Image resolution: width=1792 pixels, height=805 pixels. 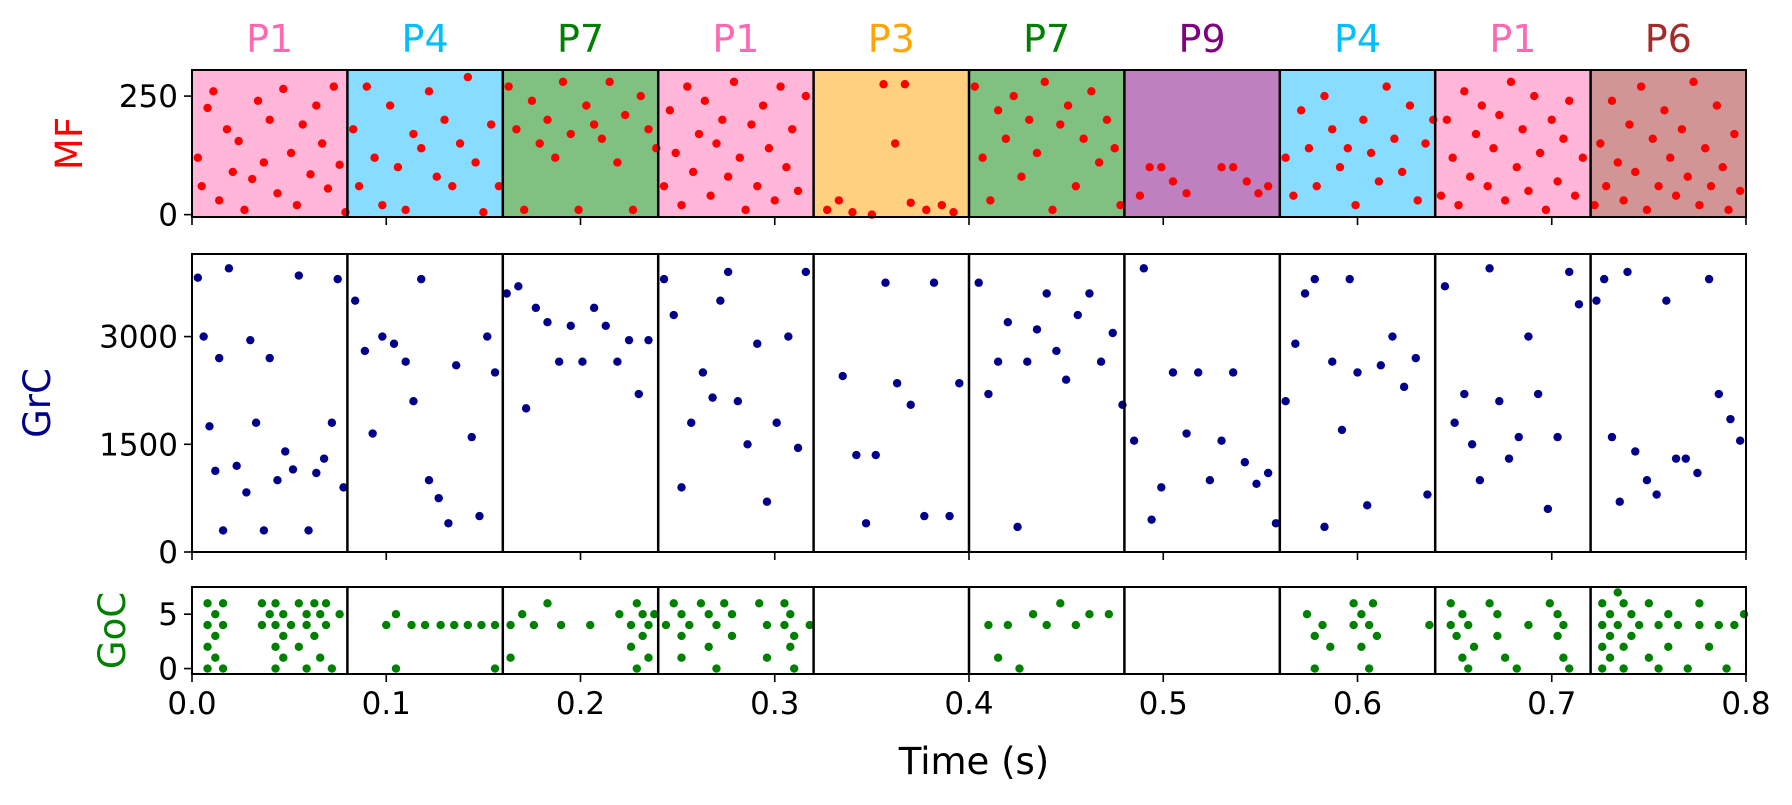 I want to click on y-axis-label: GoC, so click(x=112, y=630).